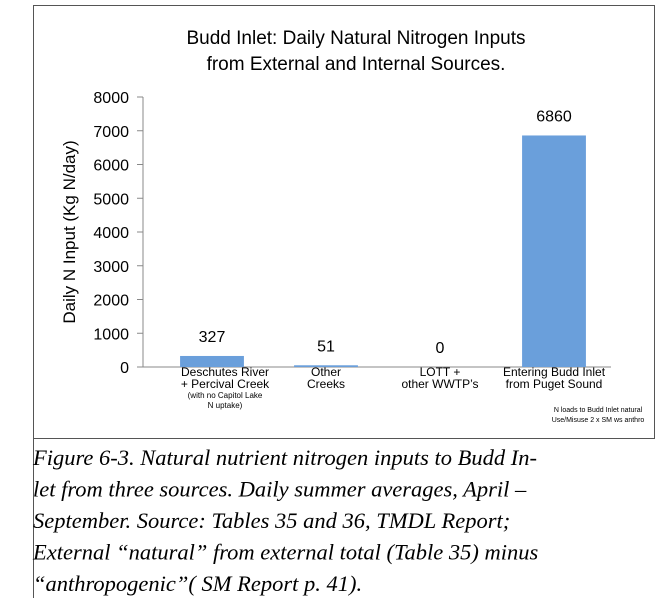 The height and width of the screenshot is (603, 664). Describe the element at coordinates (225, 405) in the screenshot. I see `category-note: N uptake)` at that location.